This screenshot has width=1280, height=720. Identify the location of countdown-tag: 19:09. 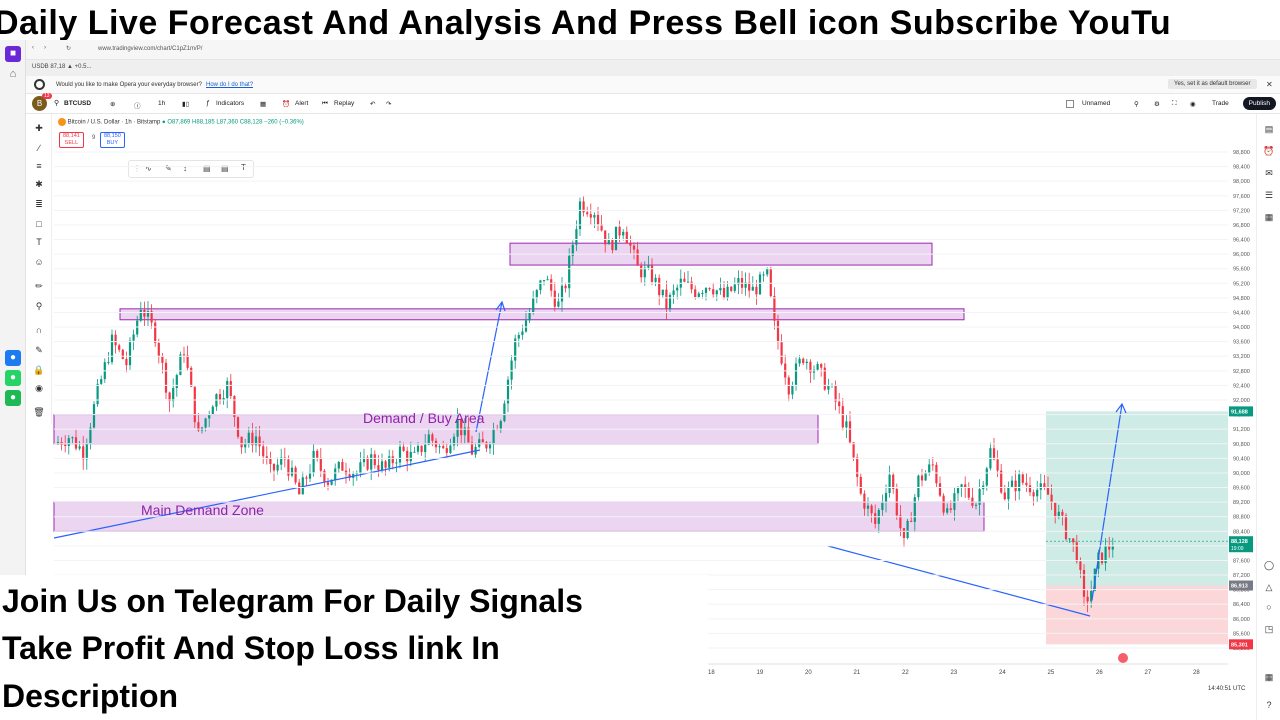
(1237, 549).